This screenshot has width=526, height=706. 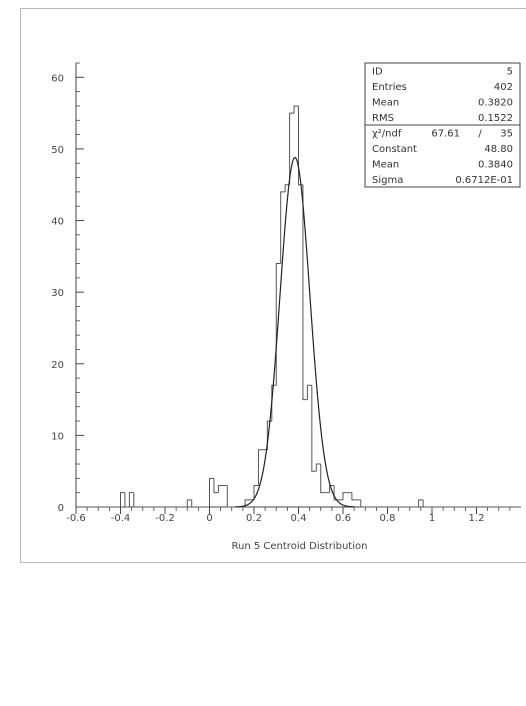 I want to click on x-tick-label: 1.2, so click(x=477, y=518).